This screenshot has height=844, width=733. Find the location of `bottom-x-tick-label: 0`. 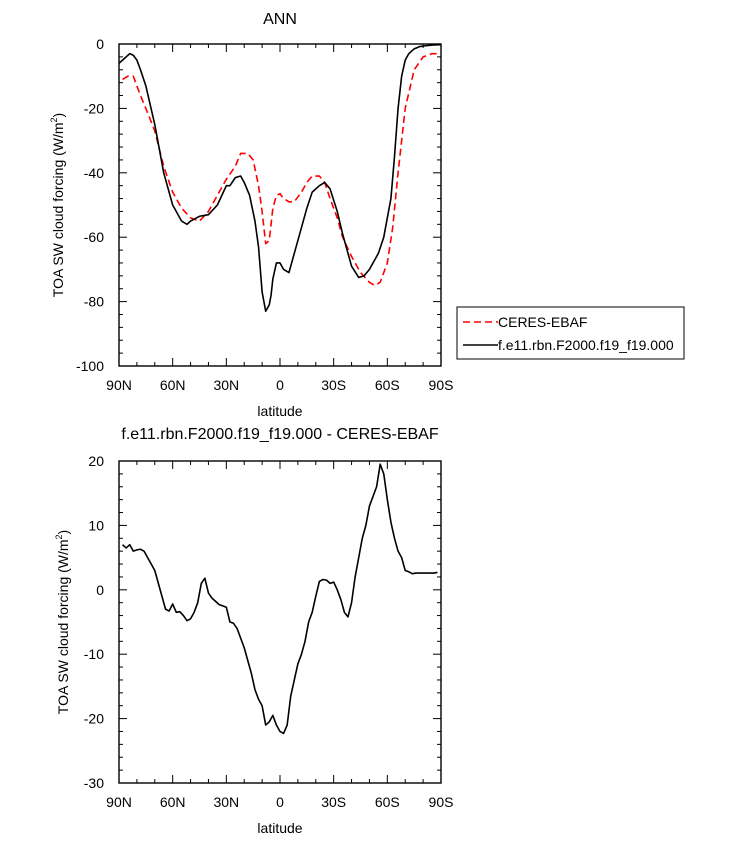

bottom-x-tick-label: 0 is located at coordinates (280, 802).